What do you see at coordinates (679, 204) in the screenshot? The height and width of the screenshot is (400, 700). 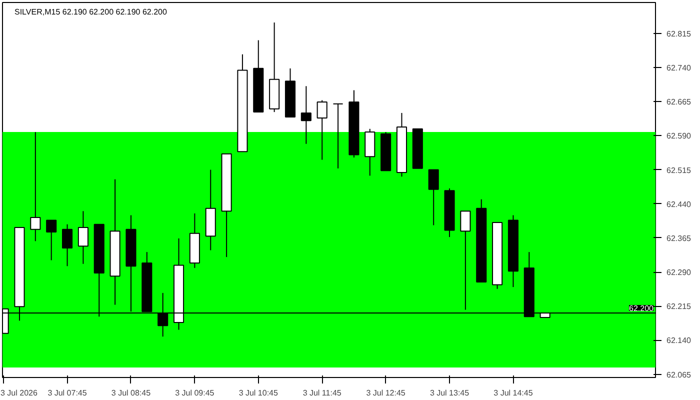 I see `y-tick-label: 62.440` at bounding box center [679, 204].